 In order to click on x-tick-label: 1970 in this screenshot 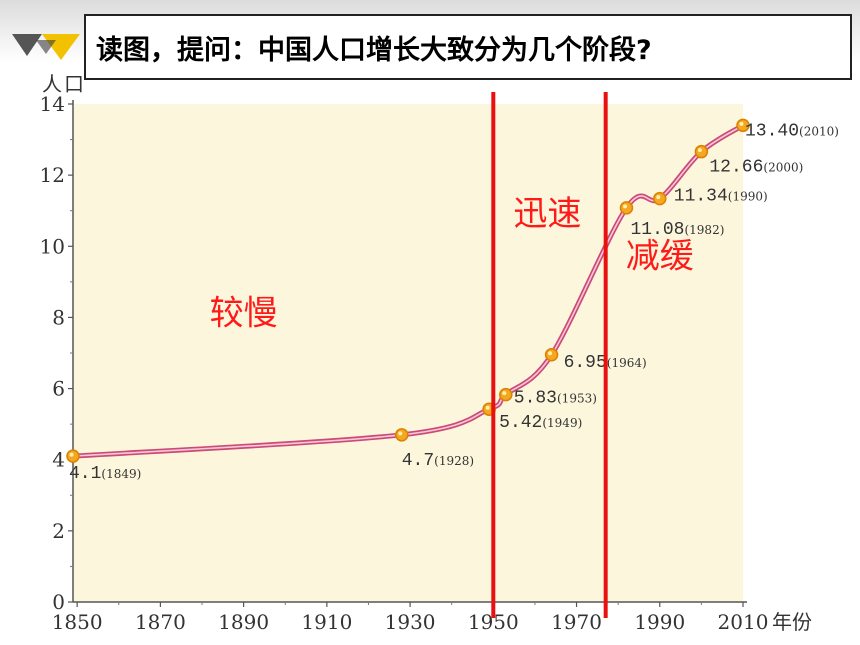, I will do `click(576, 622)`.